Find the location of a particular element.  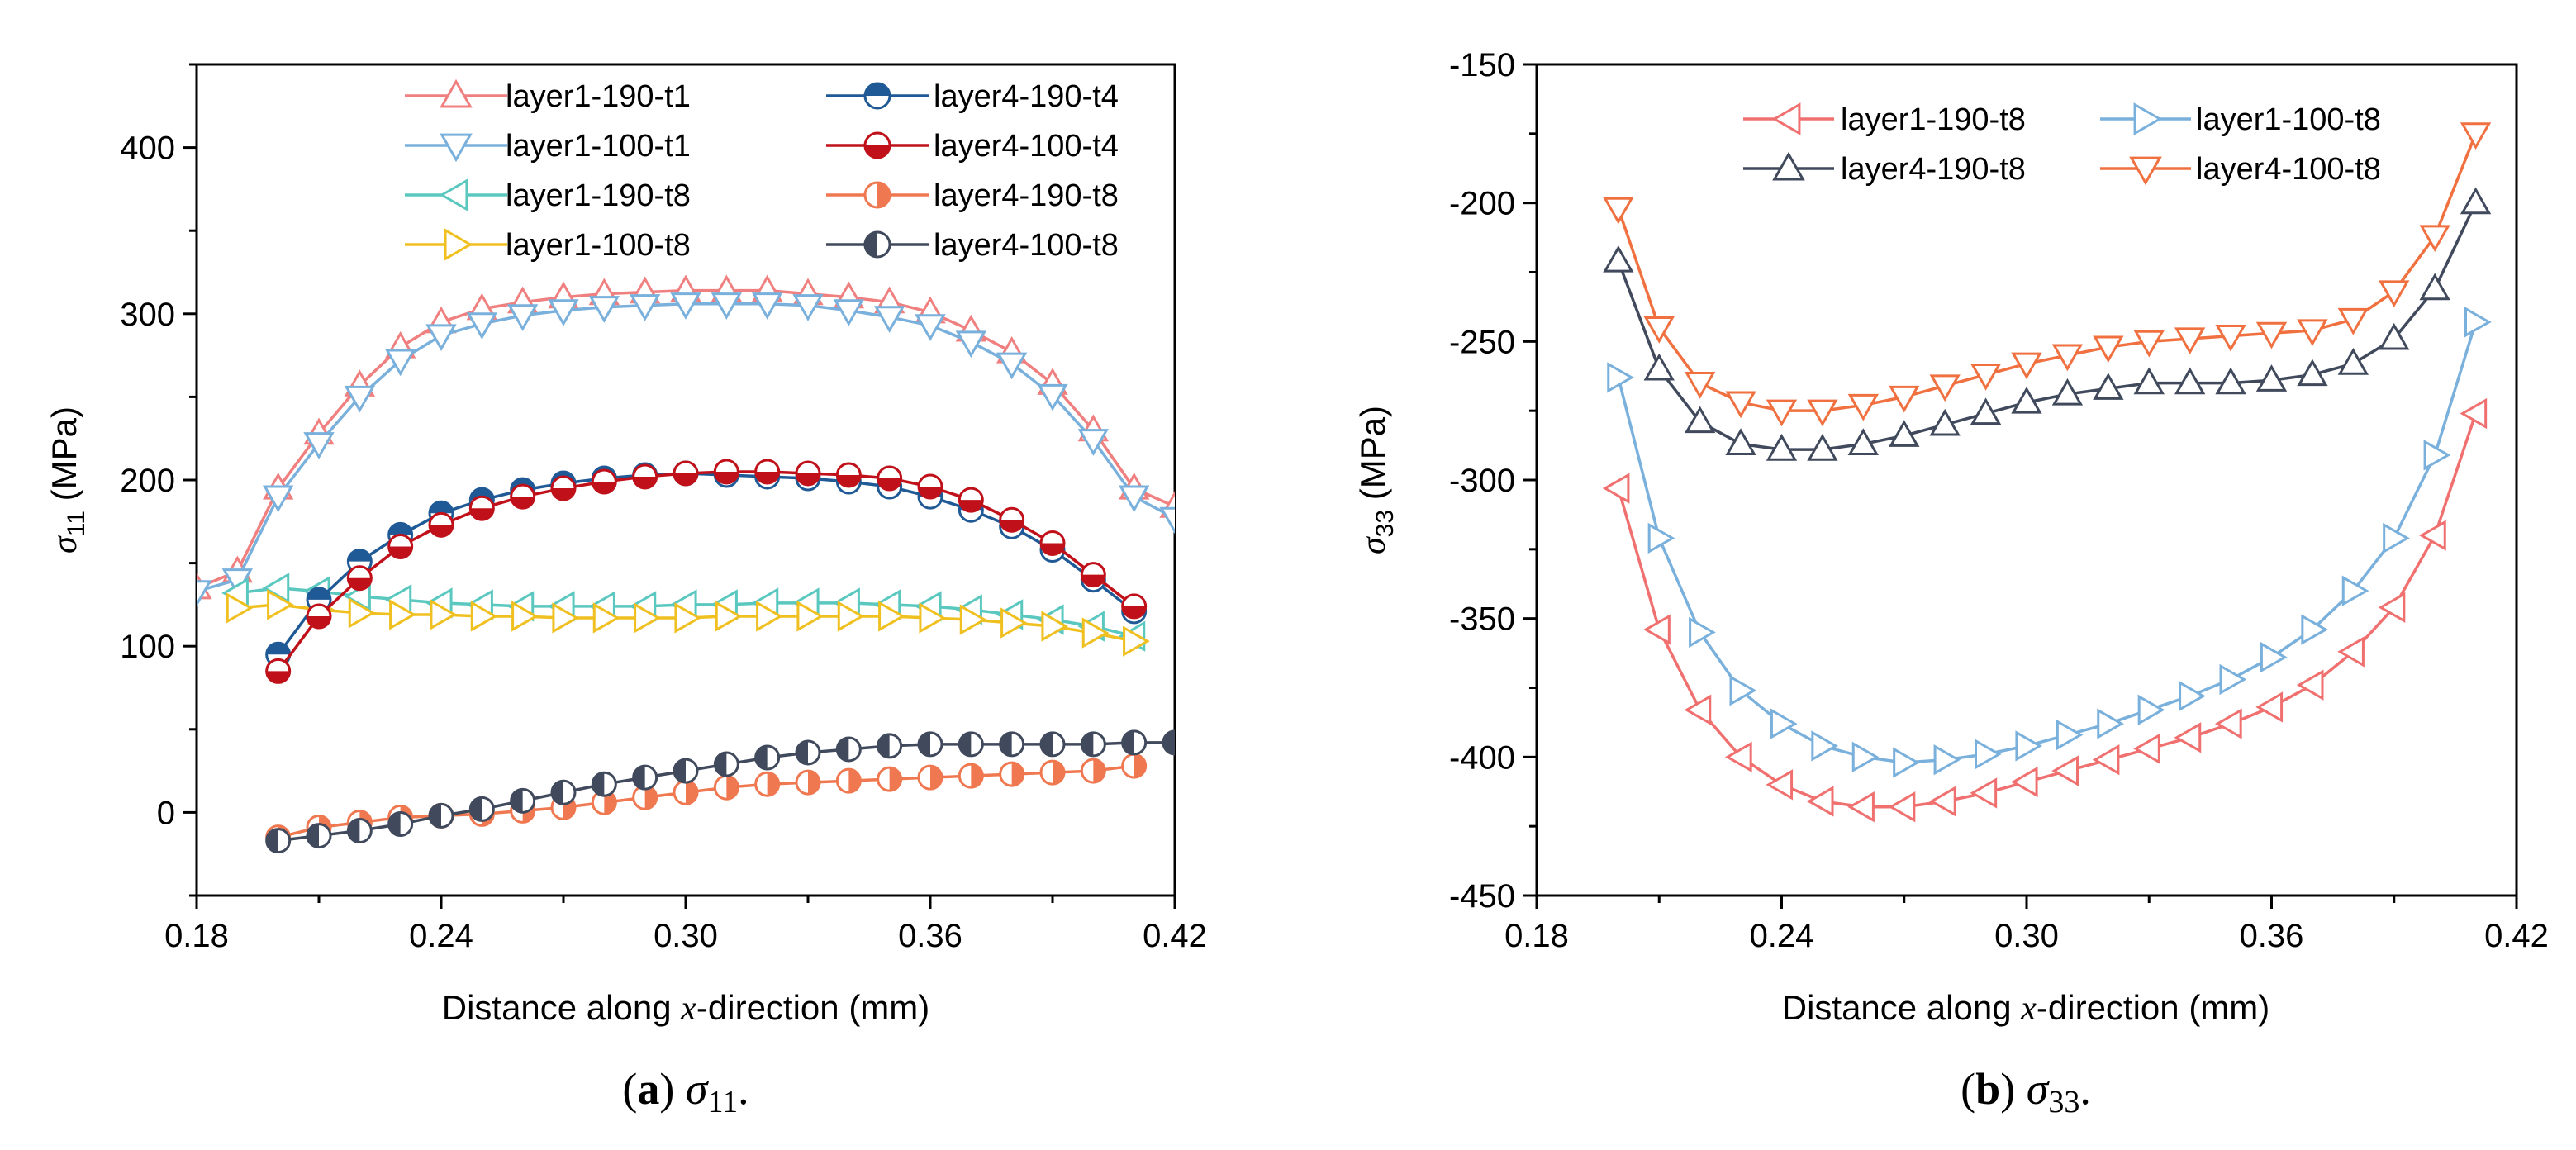

y-axis-title-a: σ11 (MPa) is located at coordinates (67, 480).